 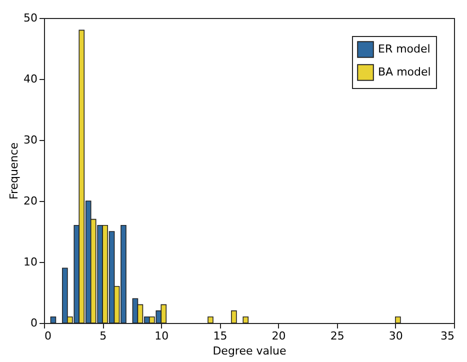 I want to click on y-tick-label: 0, so click(x=34, y=323).